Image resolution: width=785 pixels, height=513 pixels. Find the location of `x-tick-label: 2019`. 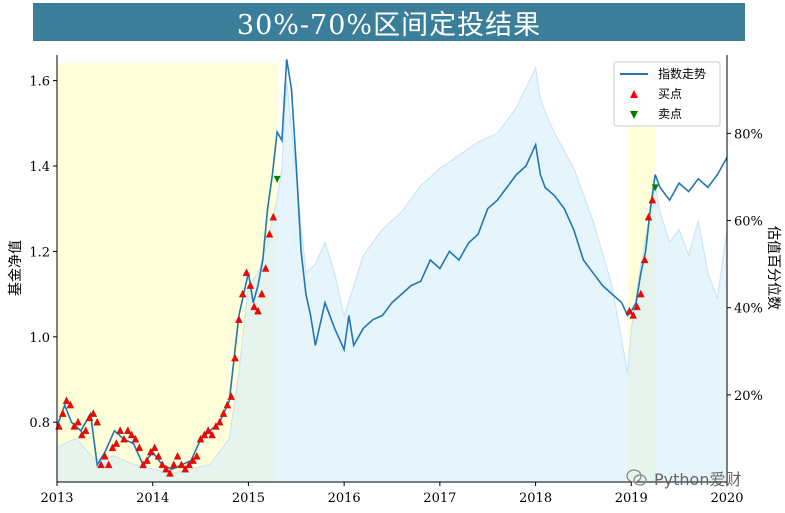

x-tick-label: 2019 is located at coordinates (631, 498).